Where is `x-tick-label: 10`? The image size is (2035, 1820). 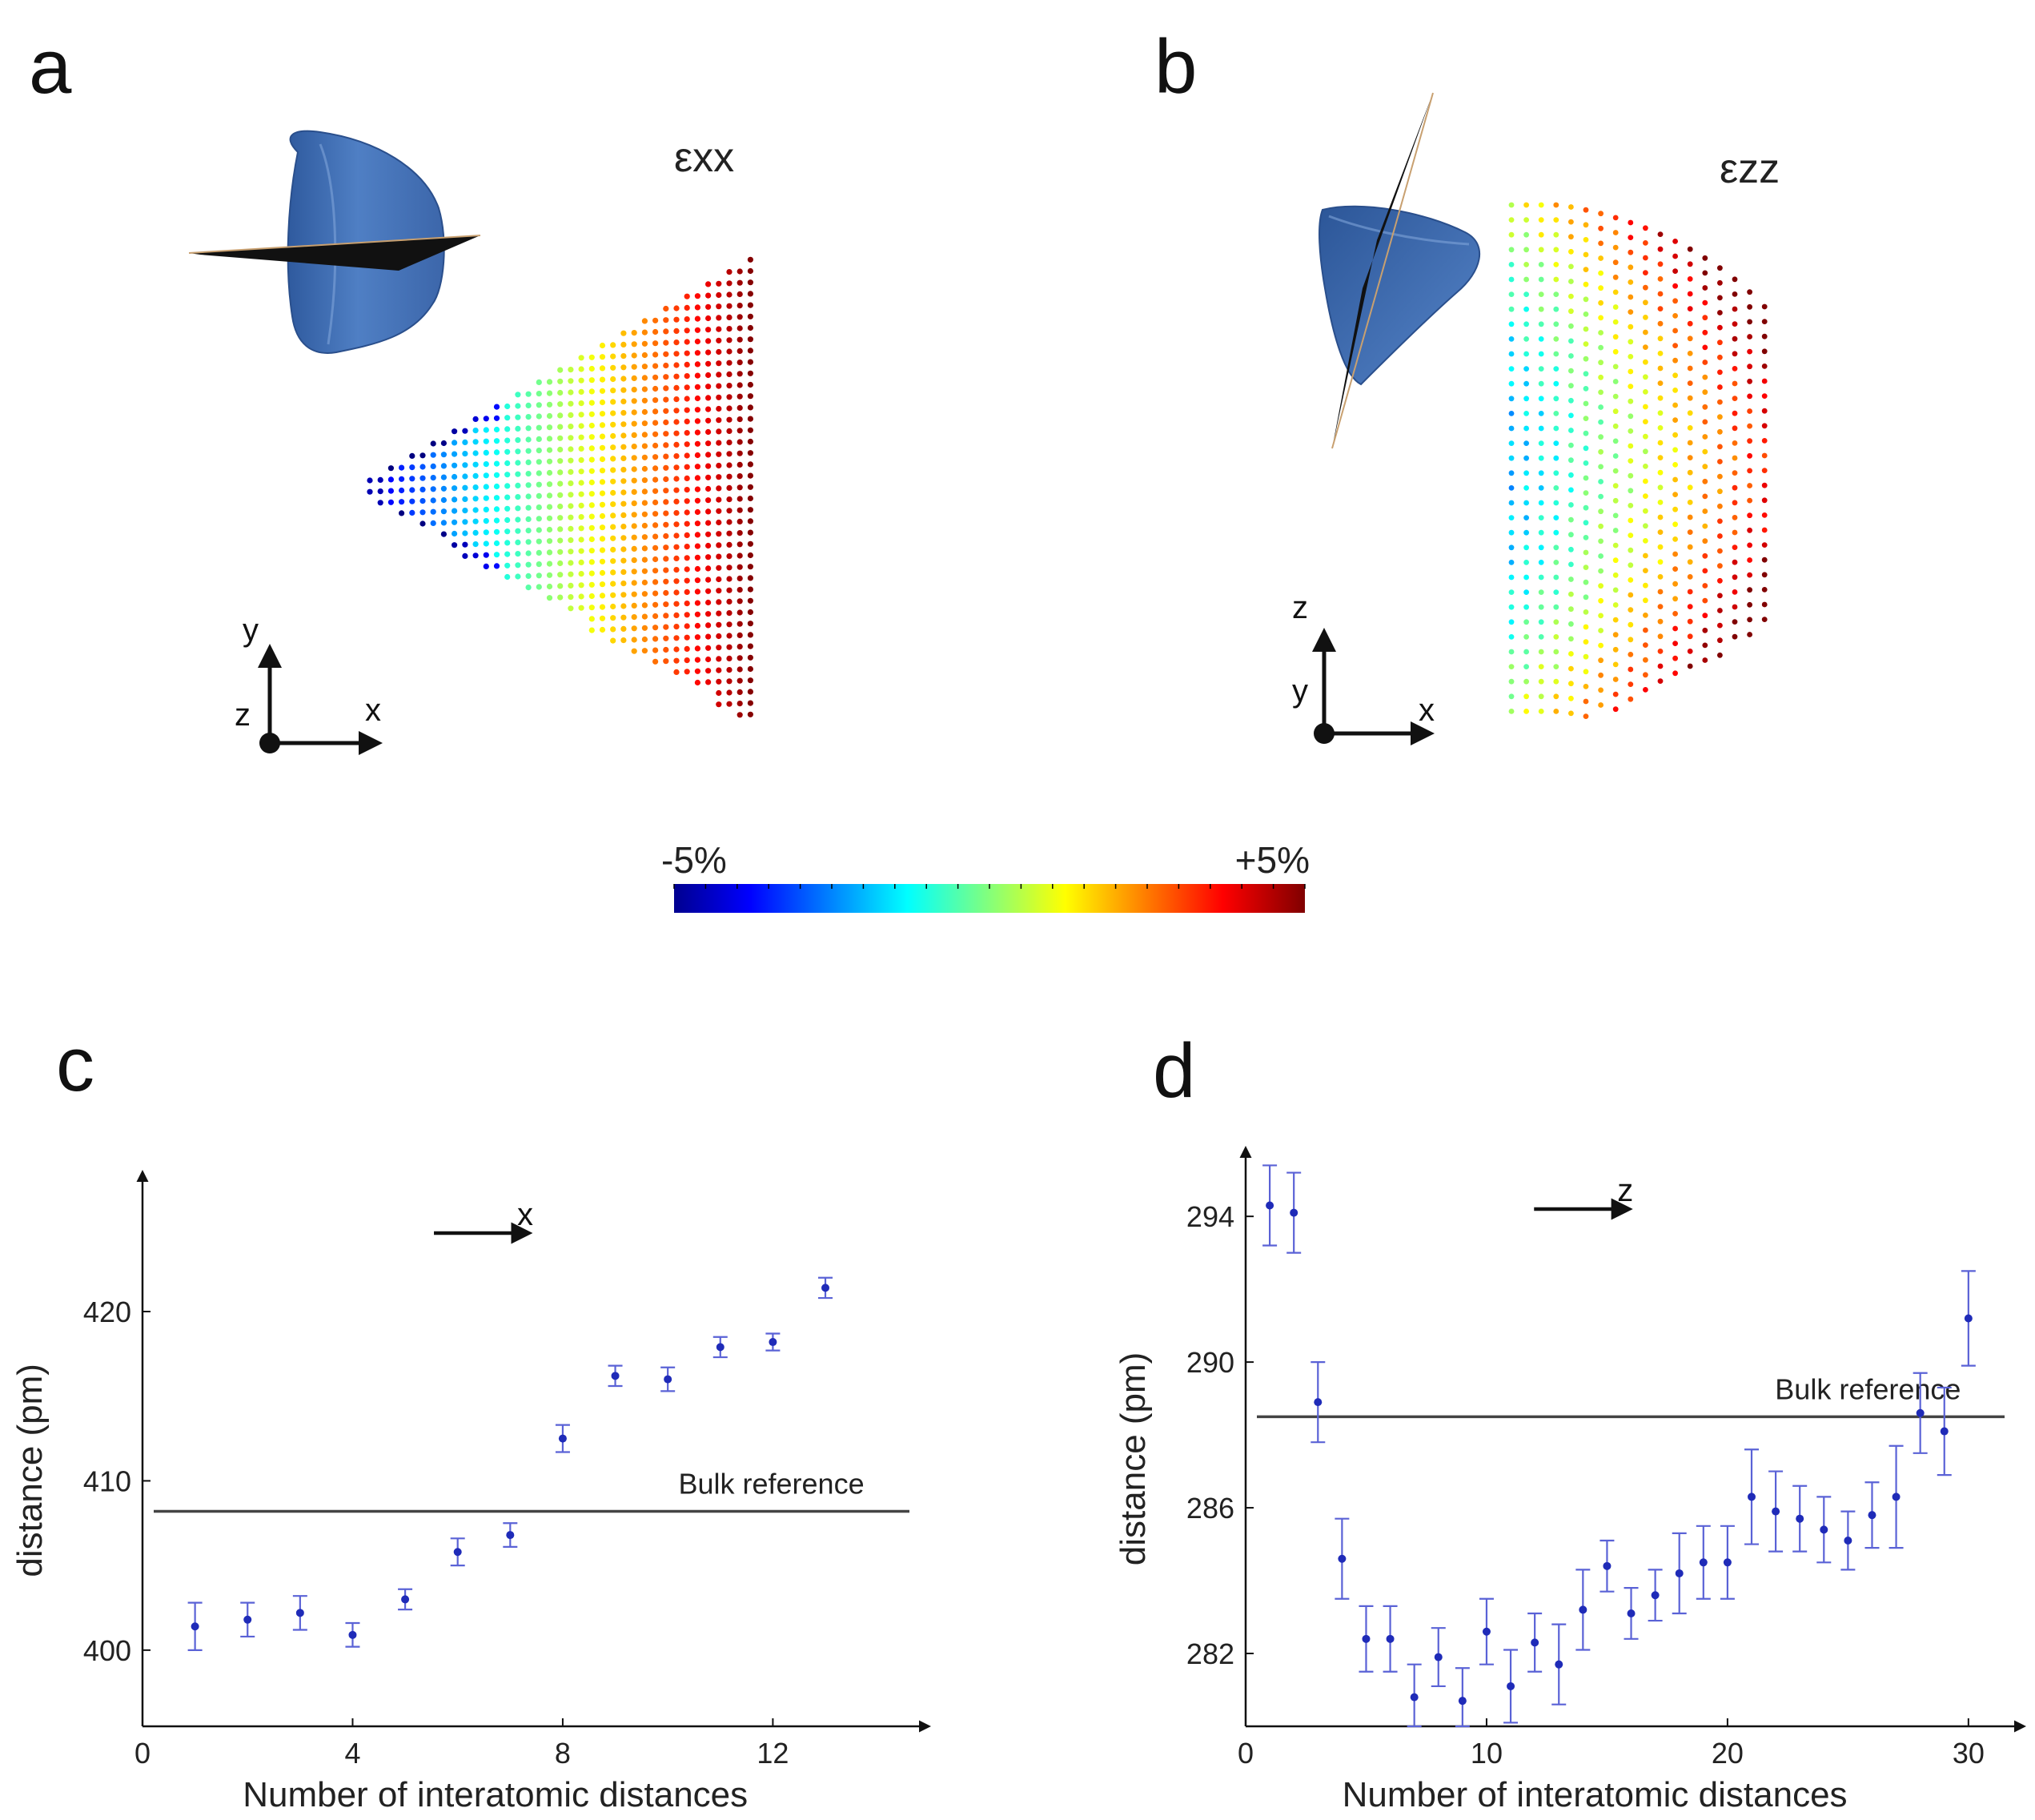
x-tick-label: 10 is located at coordinates (1487, 1753).